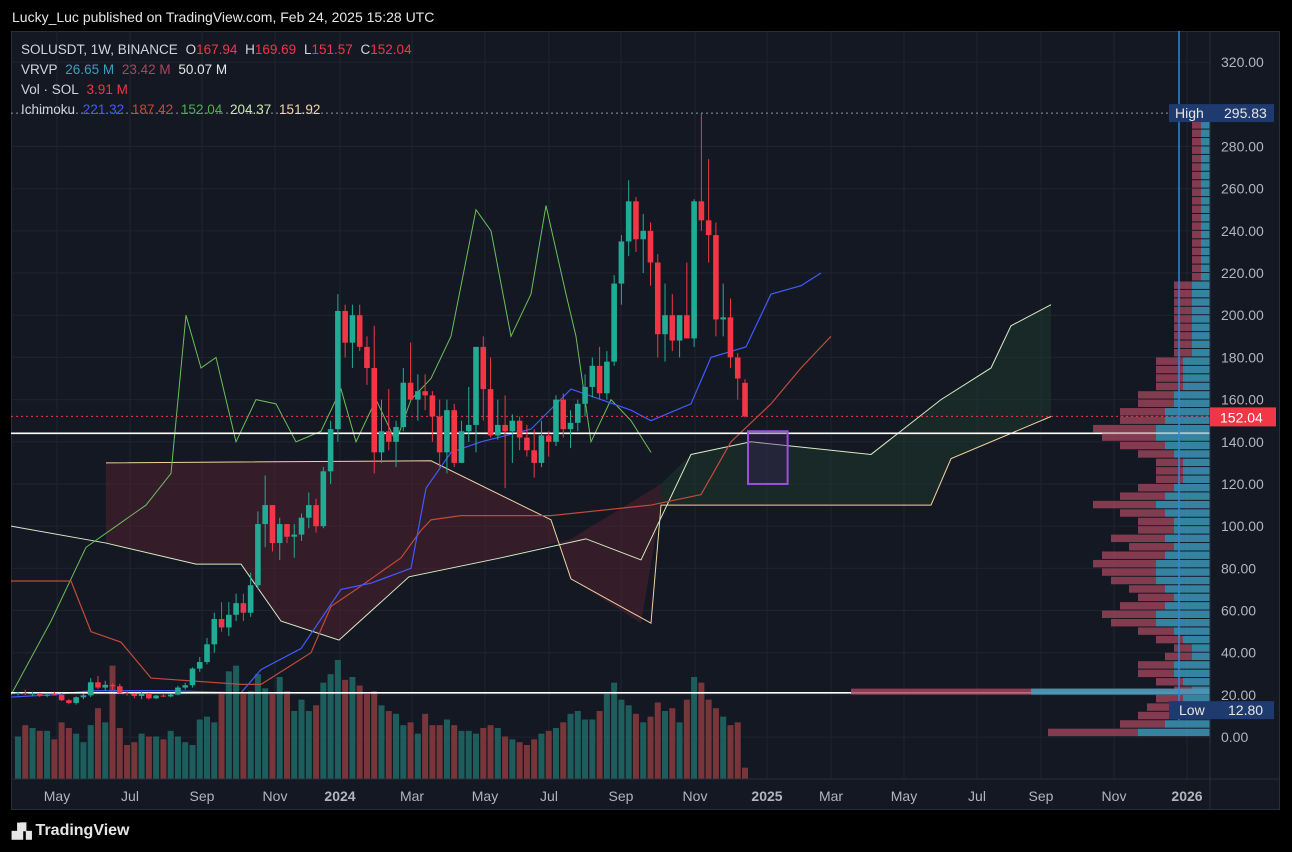 Image resolution: width=1292 pixels, height=852 pixels. Describe the element at coordinates (48, 109) in the screenshot. I see `legend-ichimoku-label: Ichimoku` at that location.